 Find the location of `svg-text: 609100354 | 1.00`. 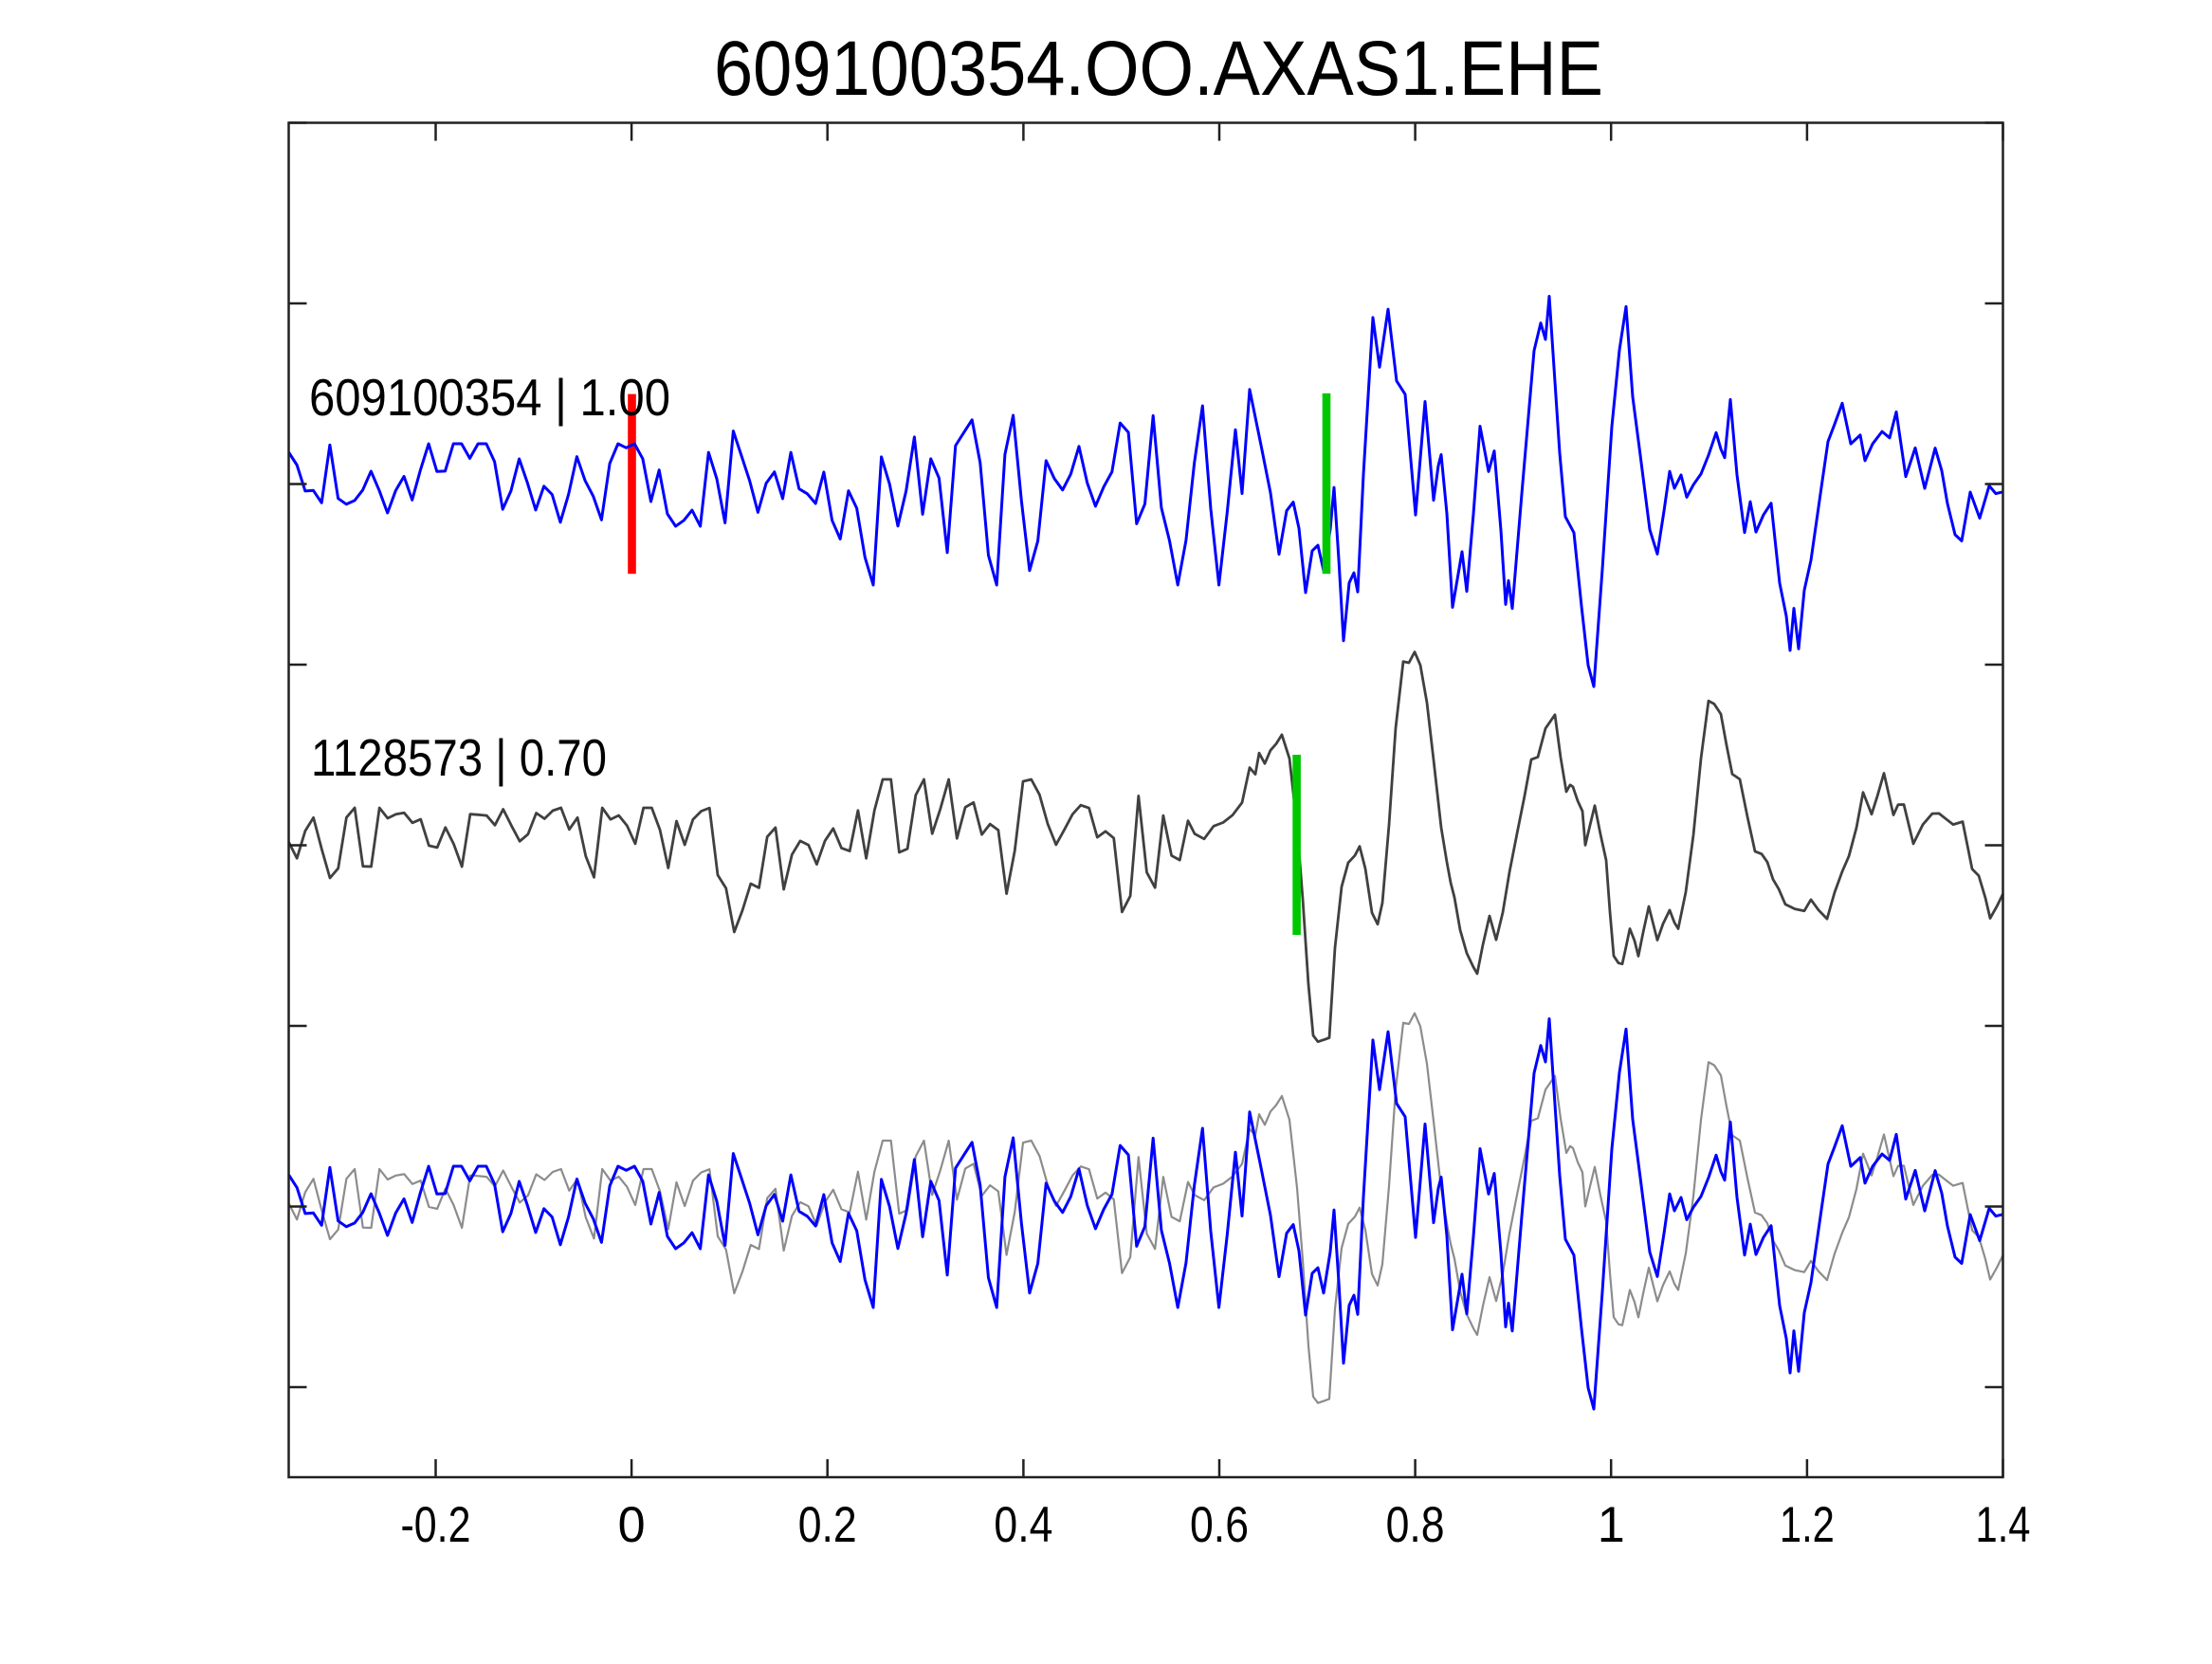

svg-text: 609100354 | 1.00 is located at coordinates (489, 397).